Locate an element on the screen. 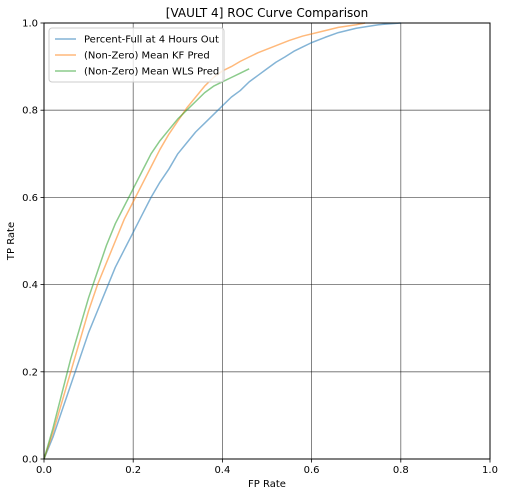 The image size is (505, 496). legend-entry: (Non-Zero) Mean WLS Pred is located at coordinates (151, 72).